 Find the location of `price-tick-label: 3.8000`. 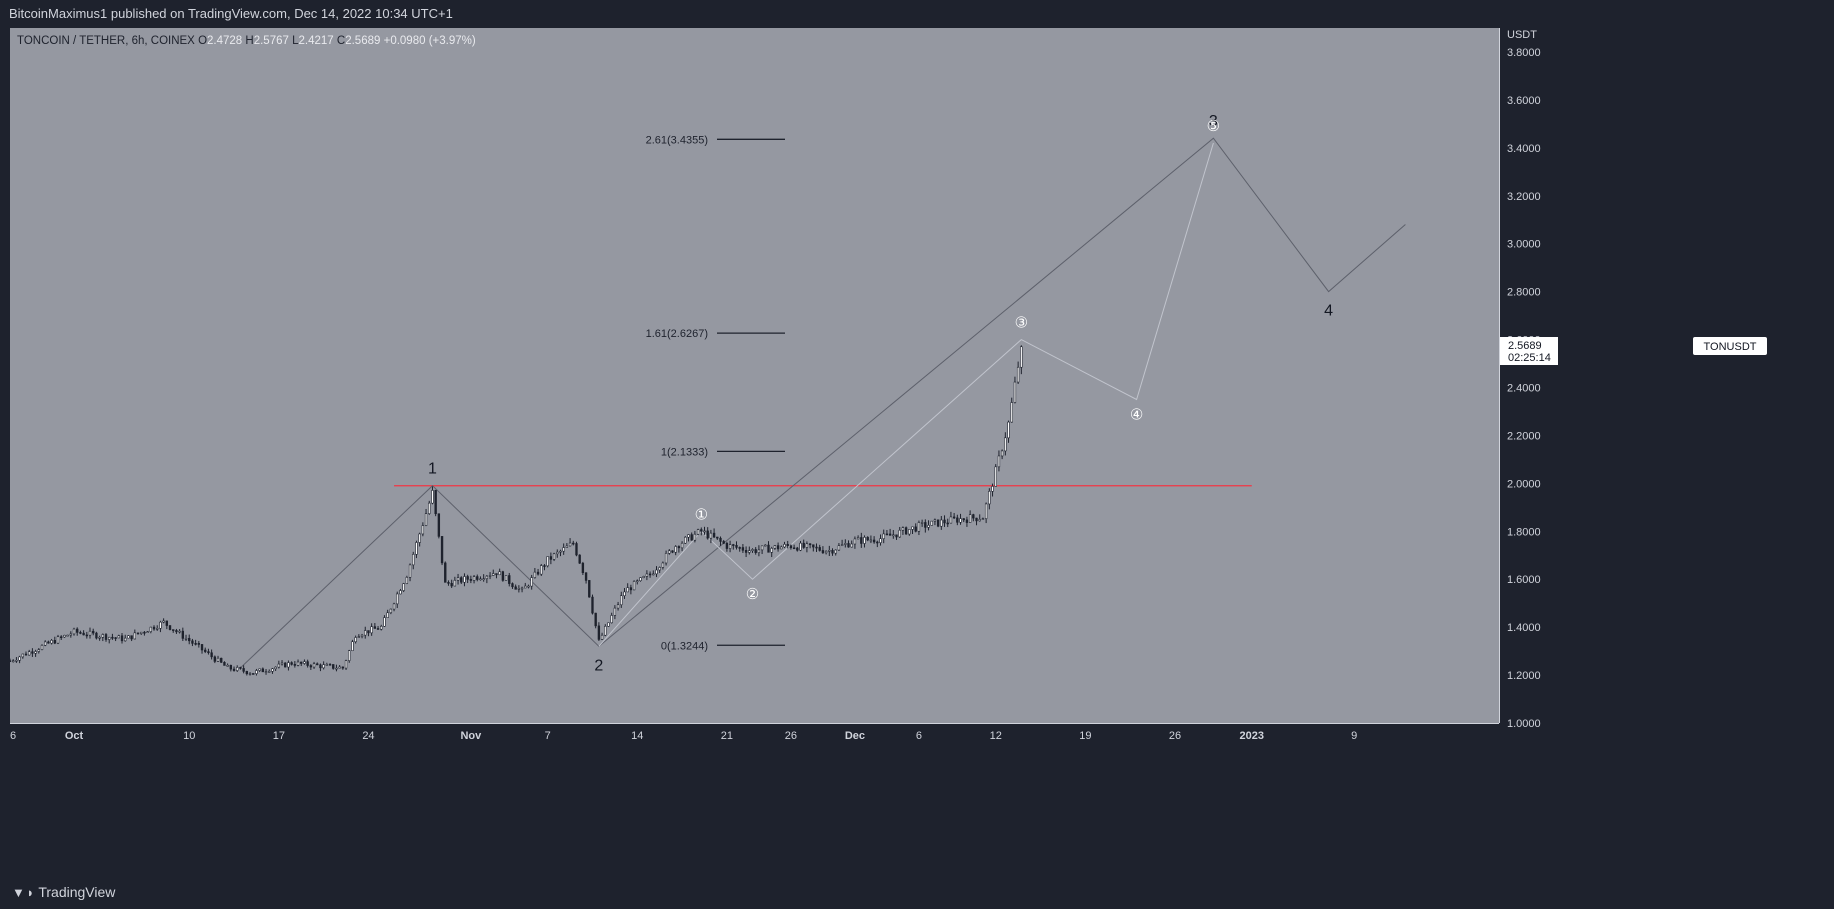

price-tick-label: 3.8000 is located at coordinates (1524, 53).